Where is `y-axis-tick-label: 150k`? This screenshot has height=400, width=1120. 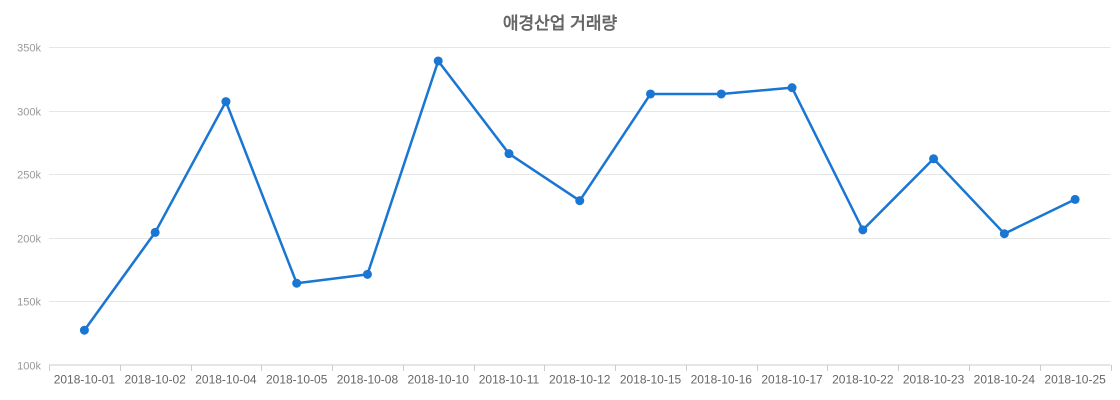 y-axis-tick-label: 150k is located at coordinates (29, 303).